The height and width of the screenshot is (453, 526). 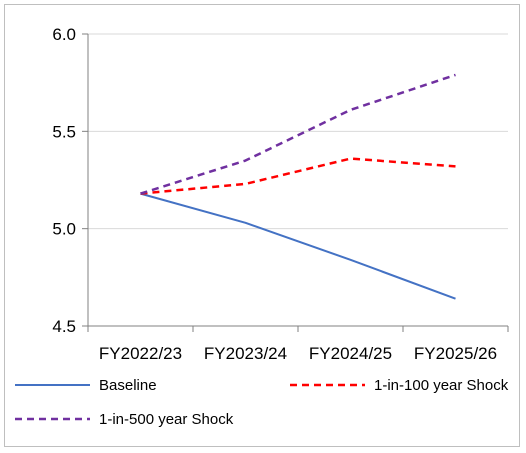 I want to click on x-tick-label: FY2024/25, so click(x=350, y=353).